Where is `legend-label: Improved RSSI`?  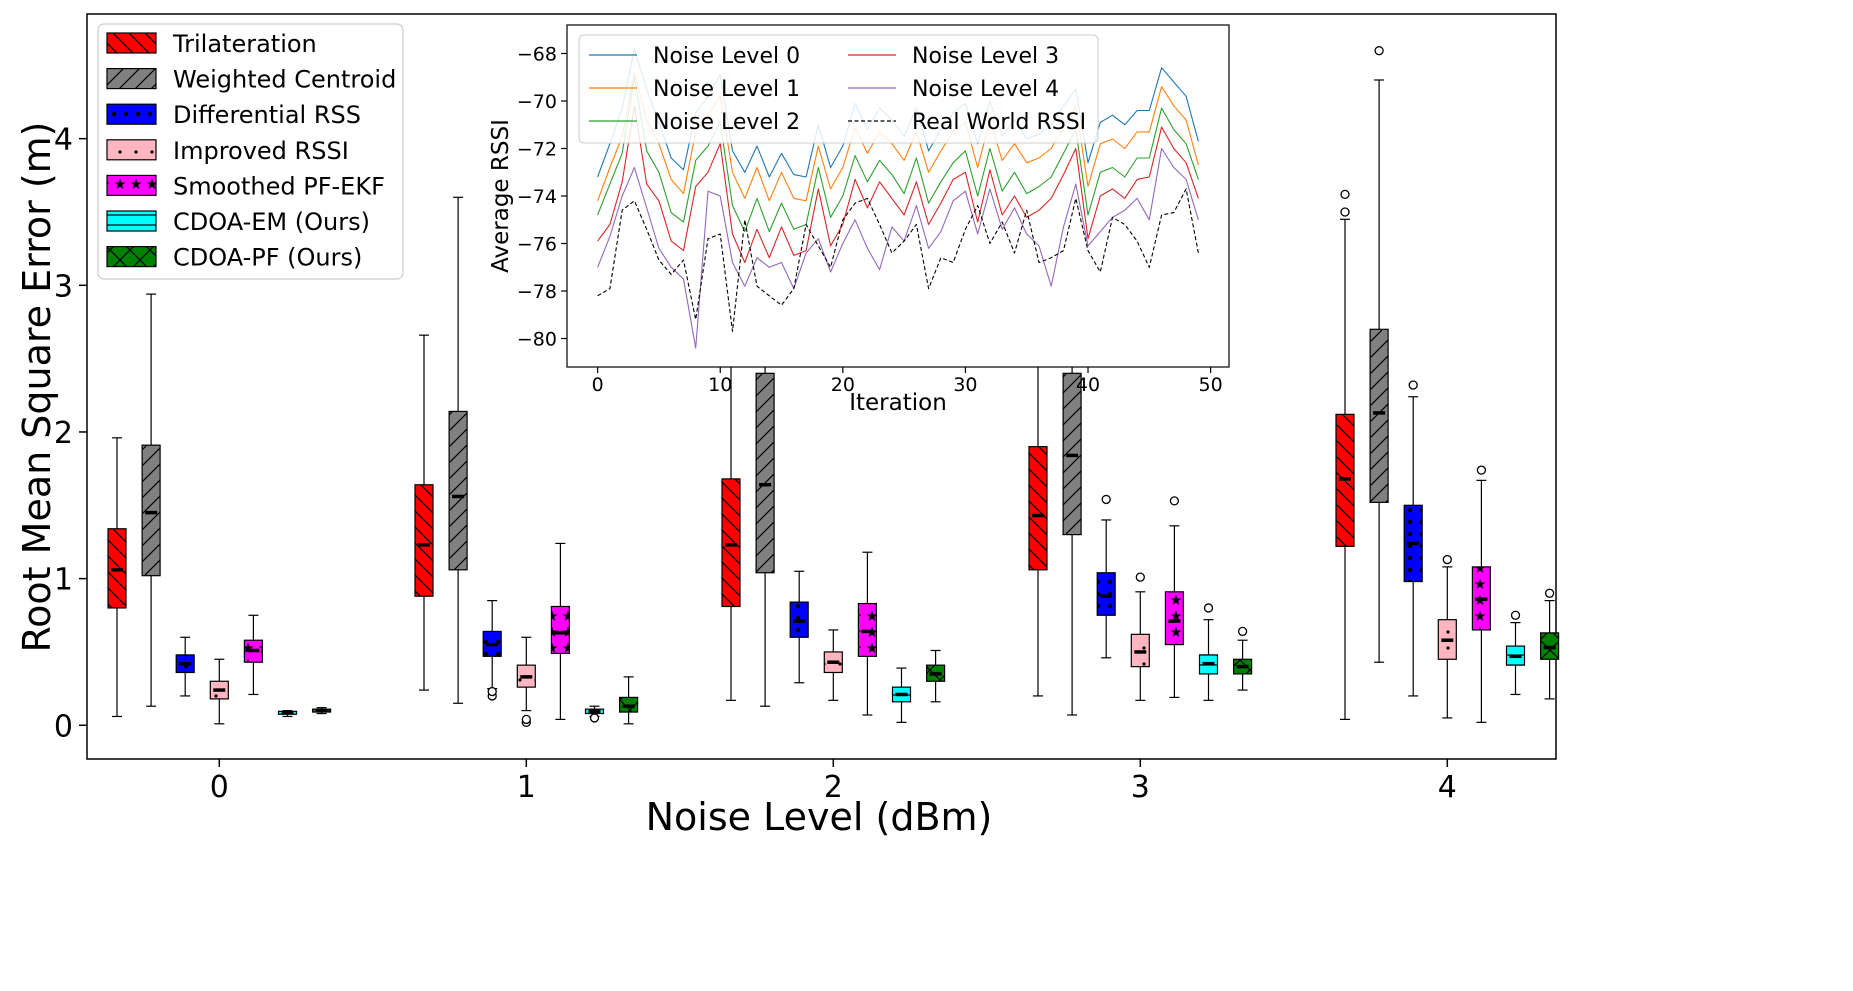
legend-label: Improved RSSI is located at coordinates (261, 151).